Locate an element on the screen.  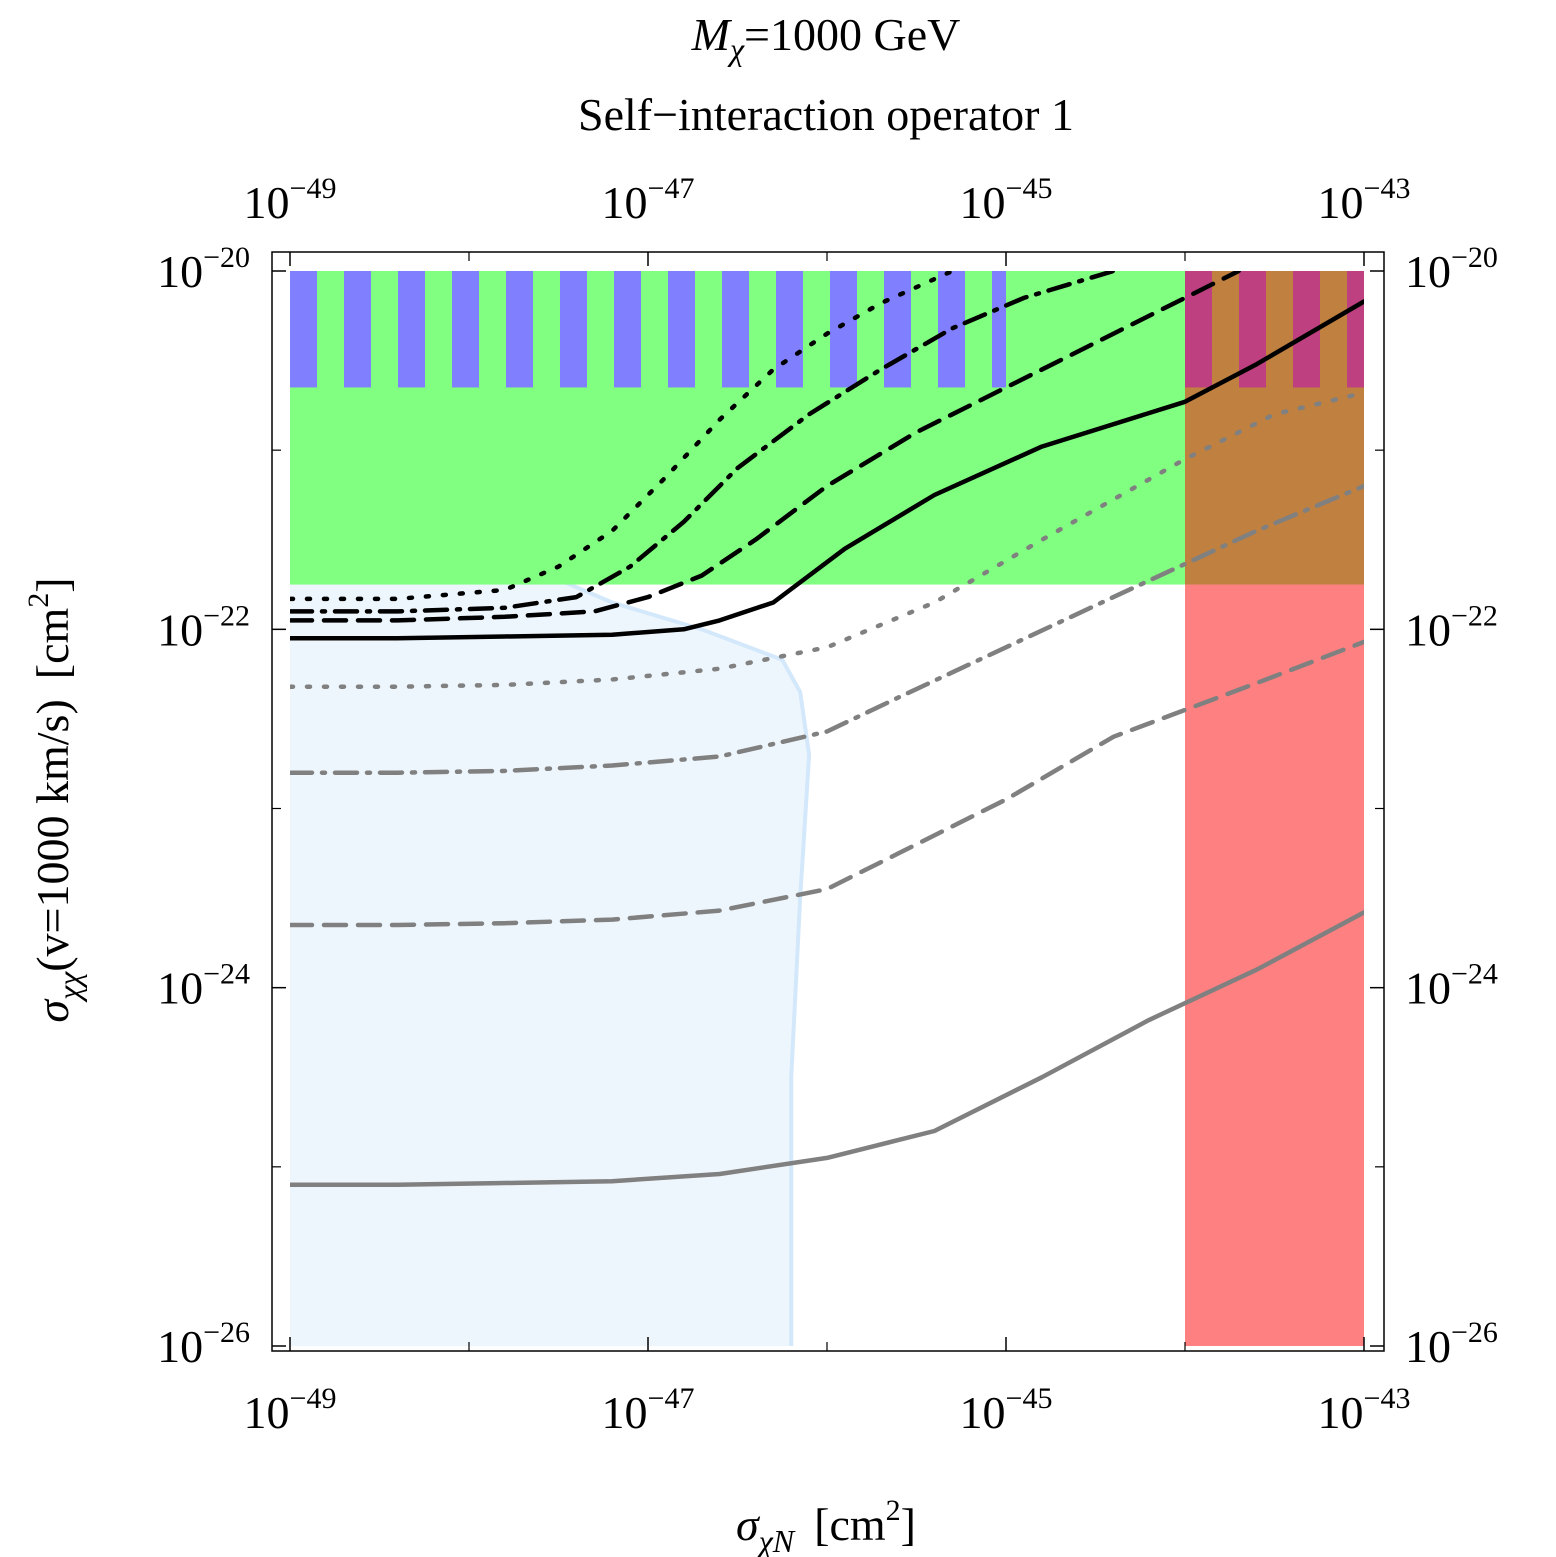
x-tick-label-bottom-0-base: 10 is located at coordinates (267, 1412).